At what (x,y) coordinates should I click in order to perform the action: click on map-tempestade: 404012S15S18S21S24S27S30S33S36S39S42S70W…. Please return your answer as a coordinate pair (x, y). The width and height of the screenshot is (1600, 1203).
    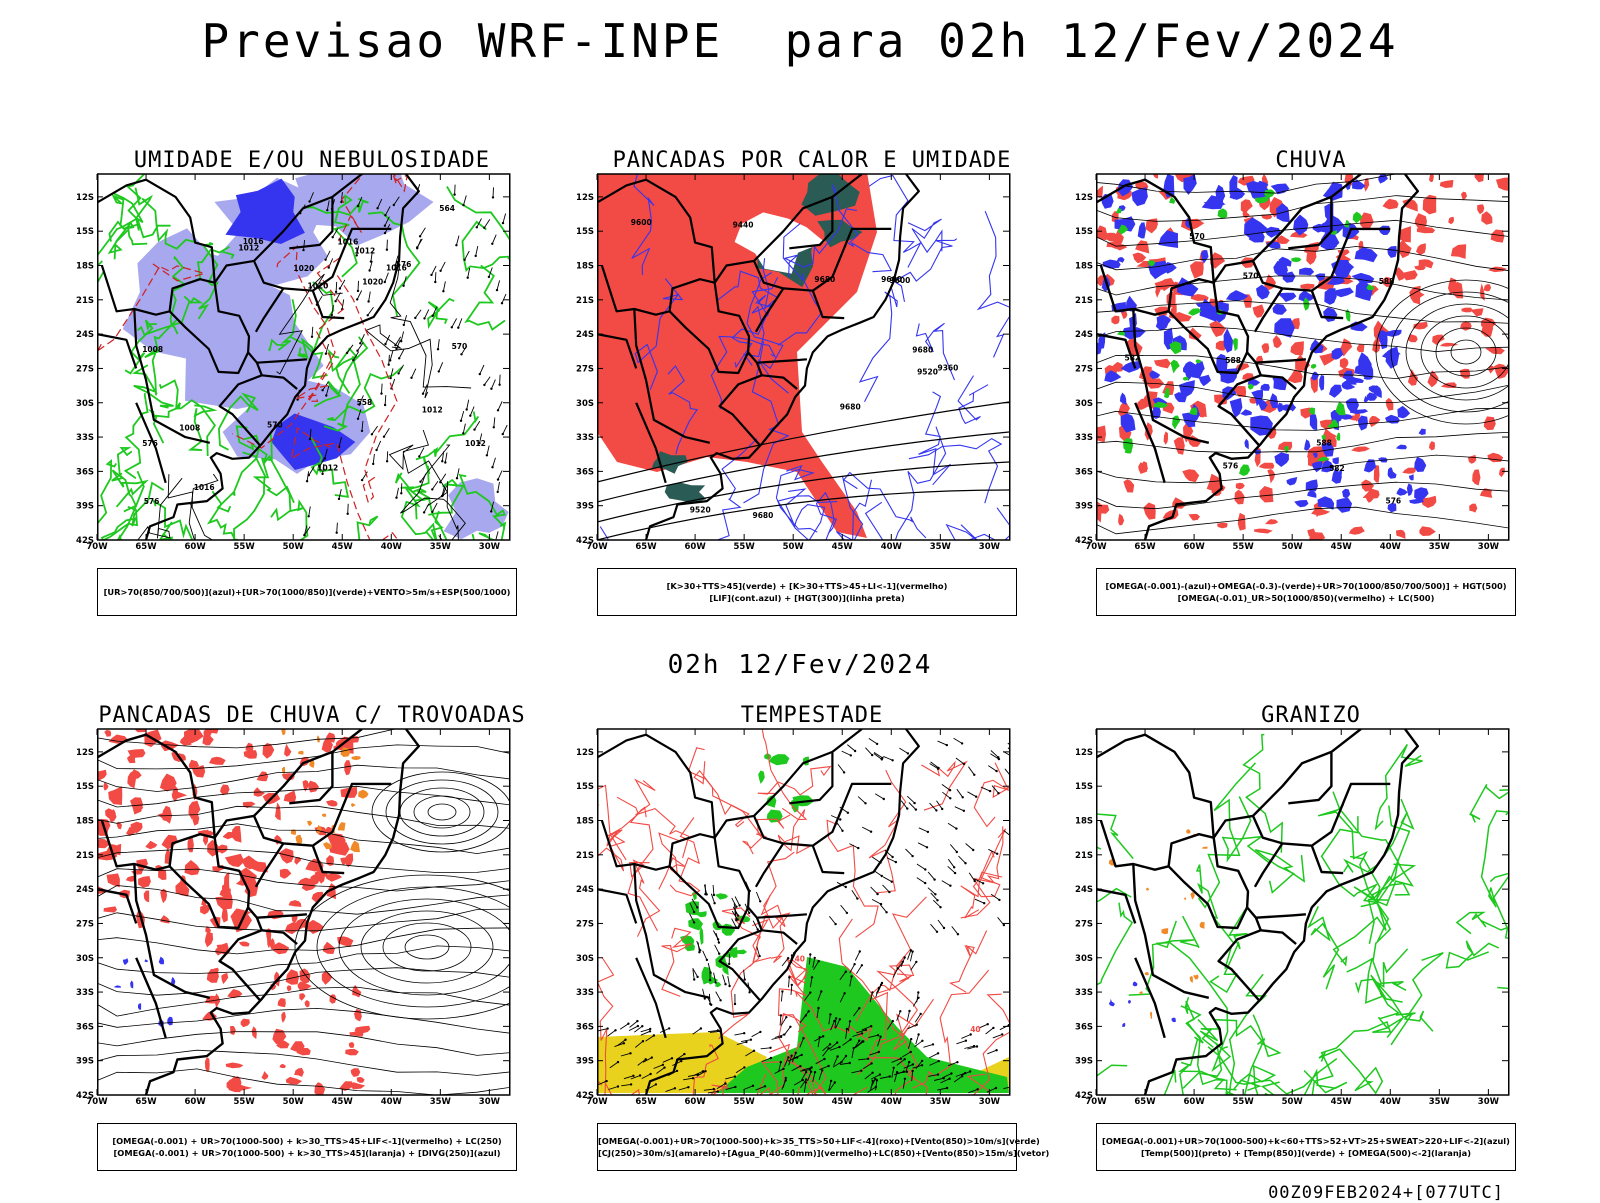
    Looking at the image, I should click on (809, 915).